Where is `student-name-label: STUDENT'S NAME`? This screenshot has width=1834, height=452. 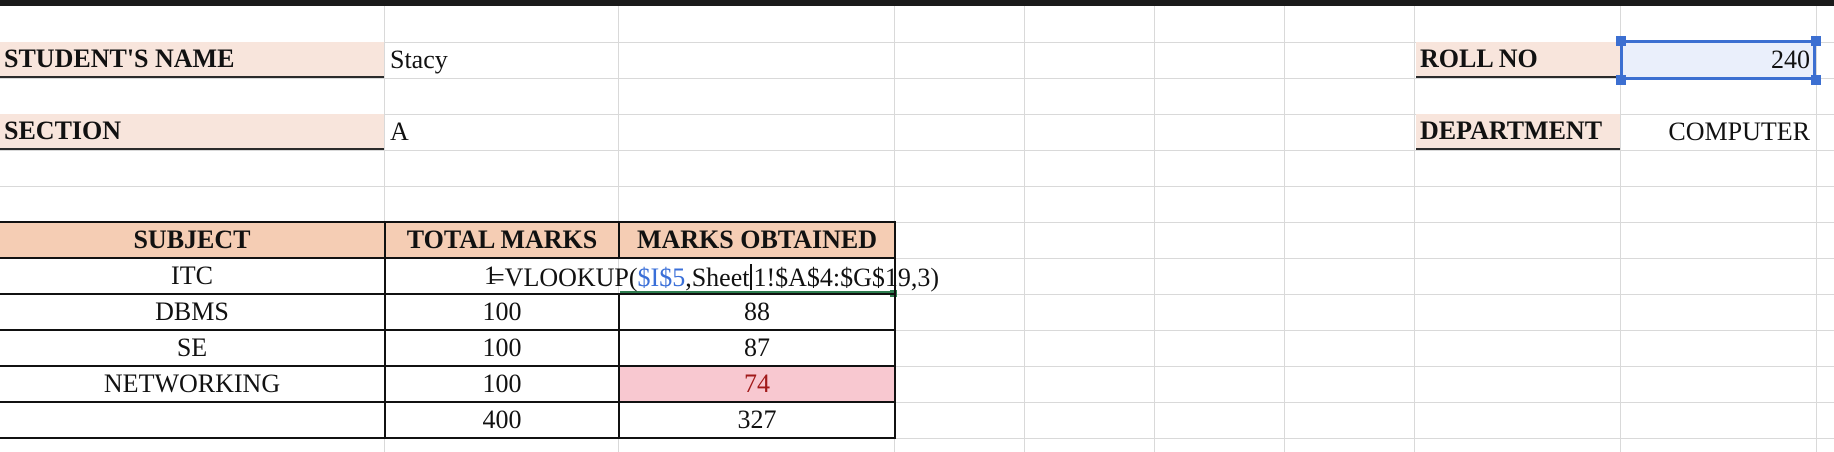 student-name-label: STUDENT'S NAME is located at coordinates (192, 60).